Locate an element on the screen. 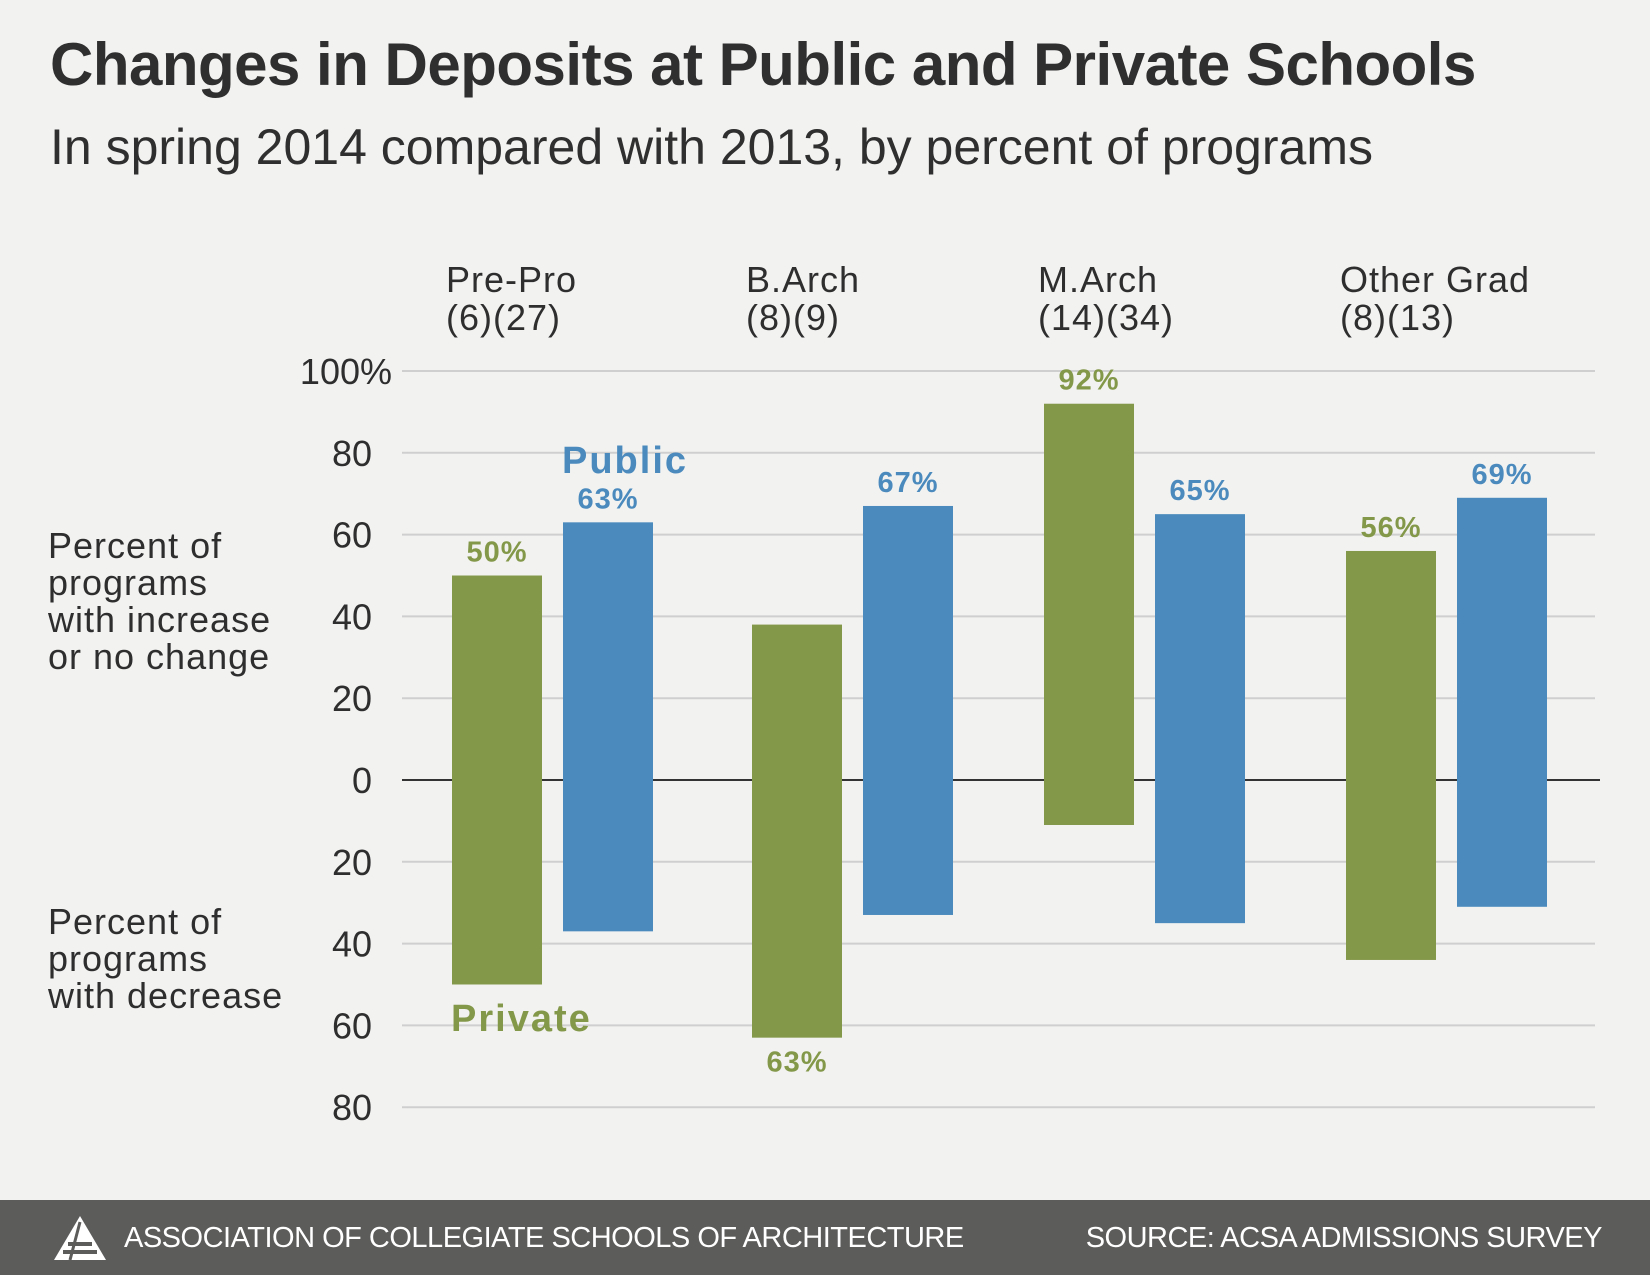  y-axis-label-decrease: with decrease is located at coordinates (165, 995).